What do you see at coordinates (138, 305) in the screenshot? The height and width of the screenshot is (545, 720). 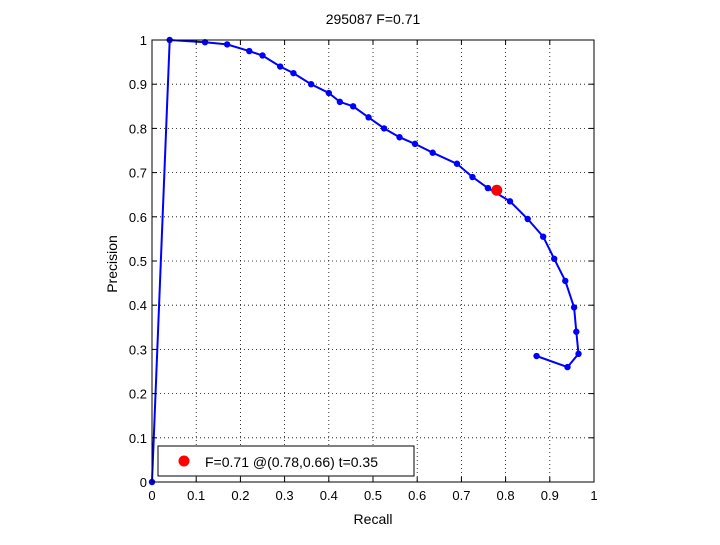 I see `y-tick-label: 0.4` at bounding box center [138, 305].